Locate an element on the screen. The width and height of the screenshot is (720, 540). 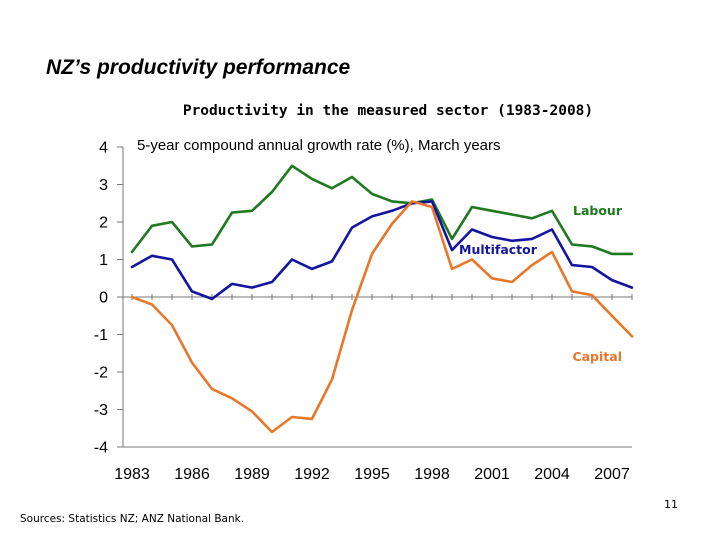
series-label-labour: Labour is located at coordinates (598, 210).